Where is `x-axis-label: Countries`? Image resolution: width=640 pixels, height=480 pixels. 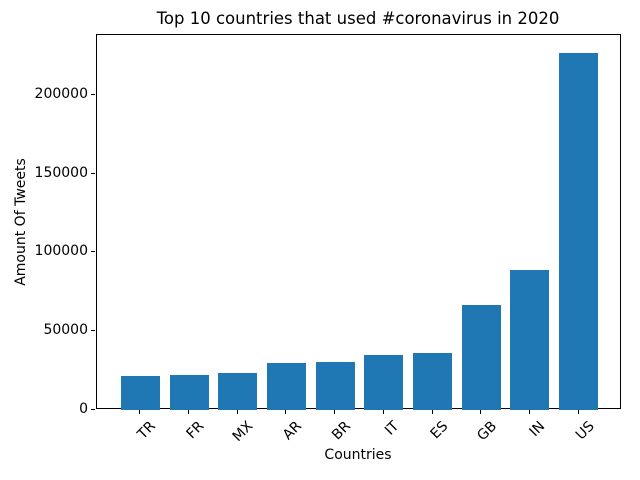 x-axis-label: Countries is located at coordinates (358, 455).